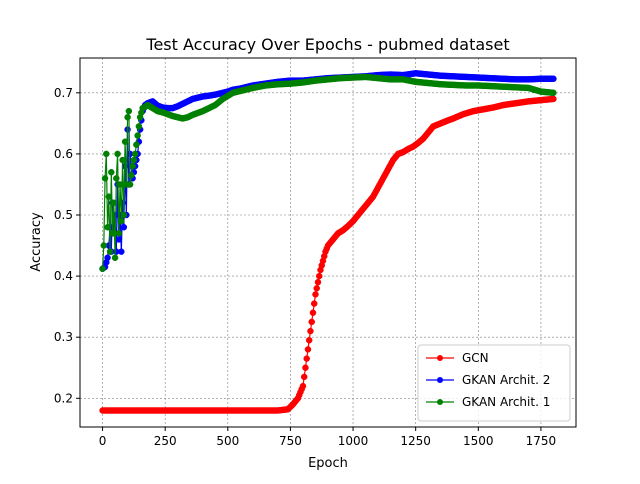 The image size is (640, 484). What do you see at coordinates (63, 154) in the screenshot?
I see `y-tick-label: 0.6` at bounding box center [63, 154].